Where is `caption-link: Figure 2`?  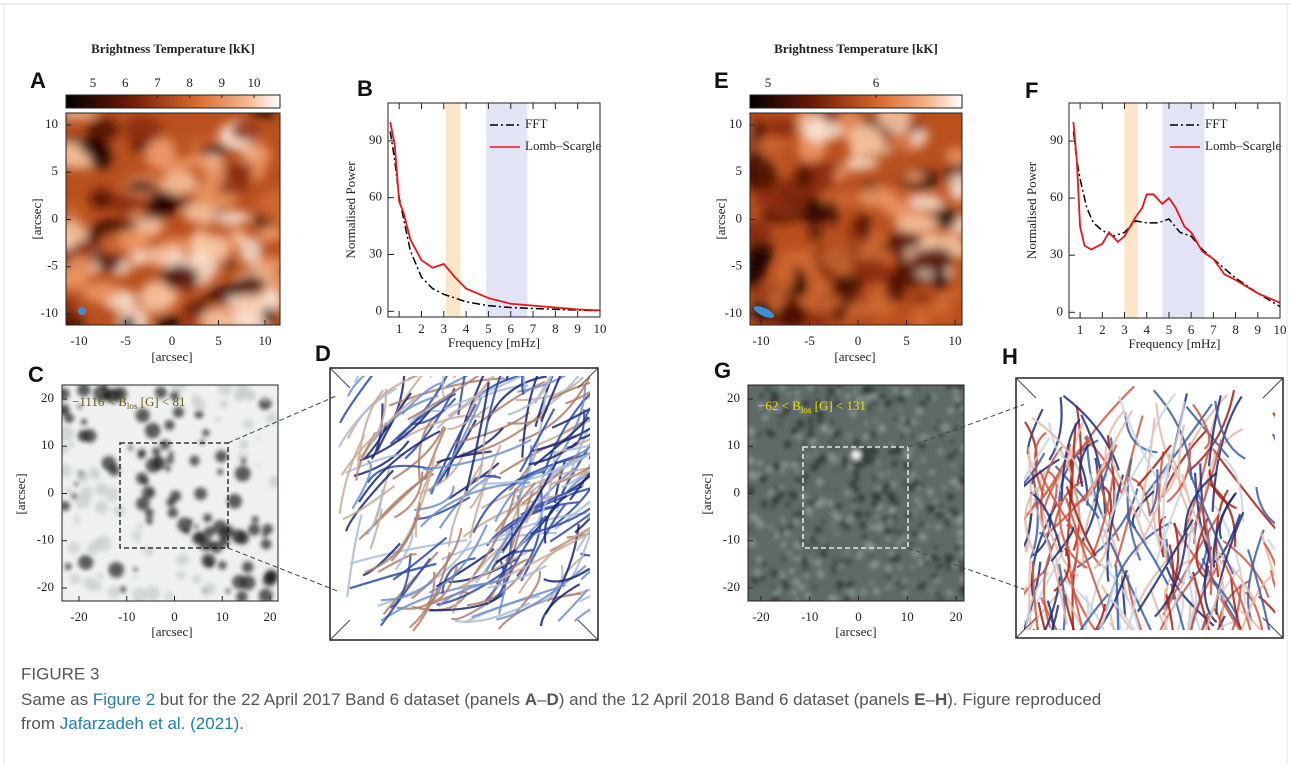 caption-link: Figure 2 is located at coordinates (124, 699).